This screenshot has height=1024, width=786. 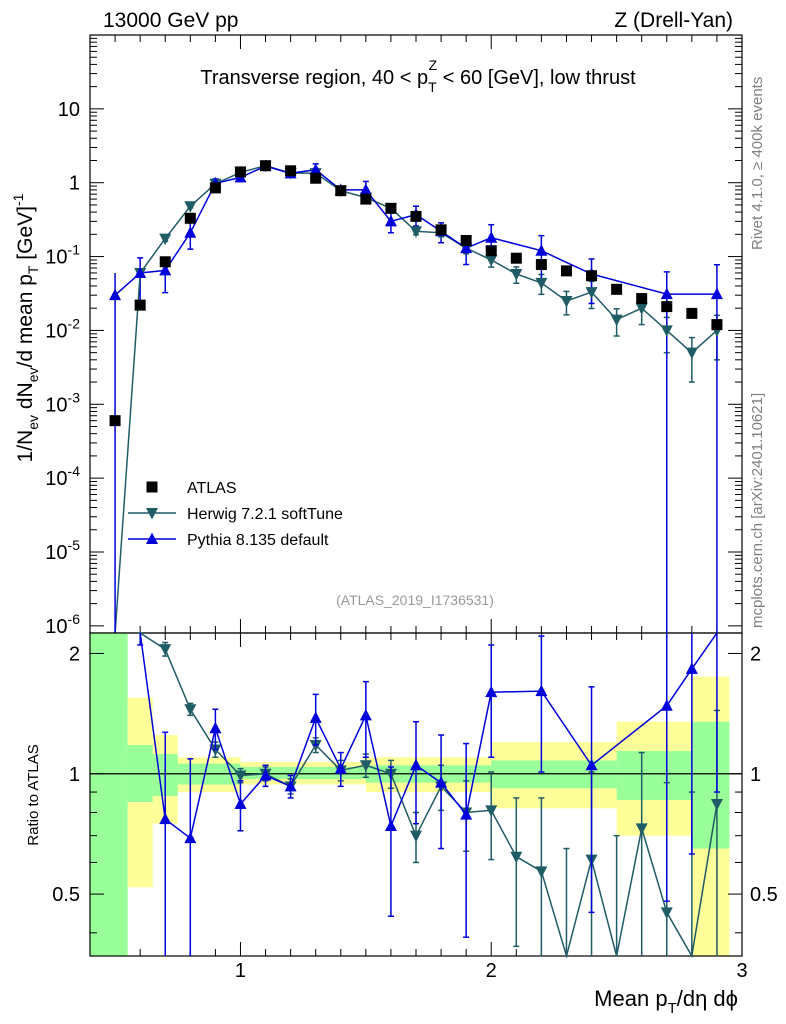 What do you see at coordinates (673, 20) in the screenshot?
I see `header-right: Z (Drell-Yan)` at bounding box center [673, 20].